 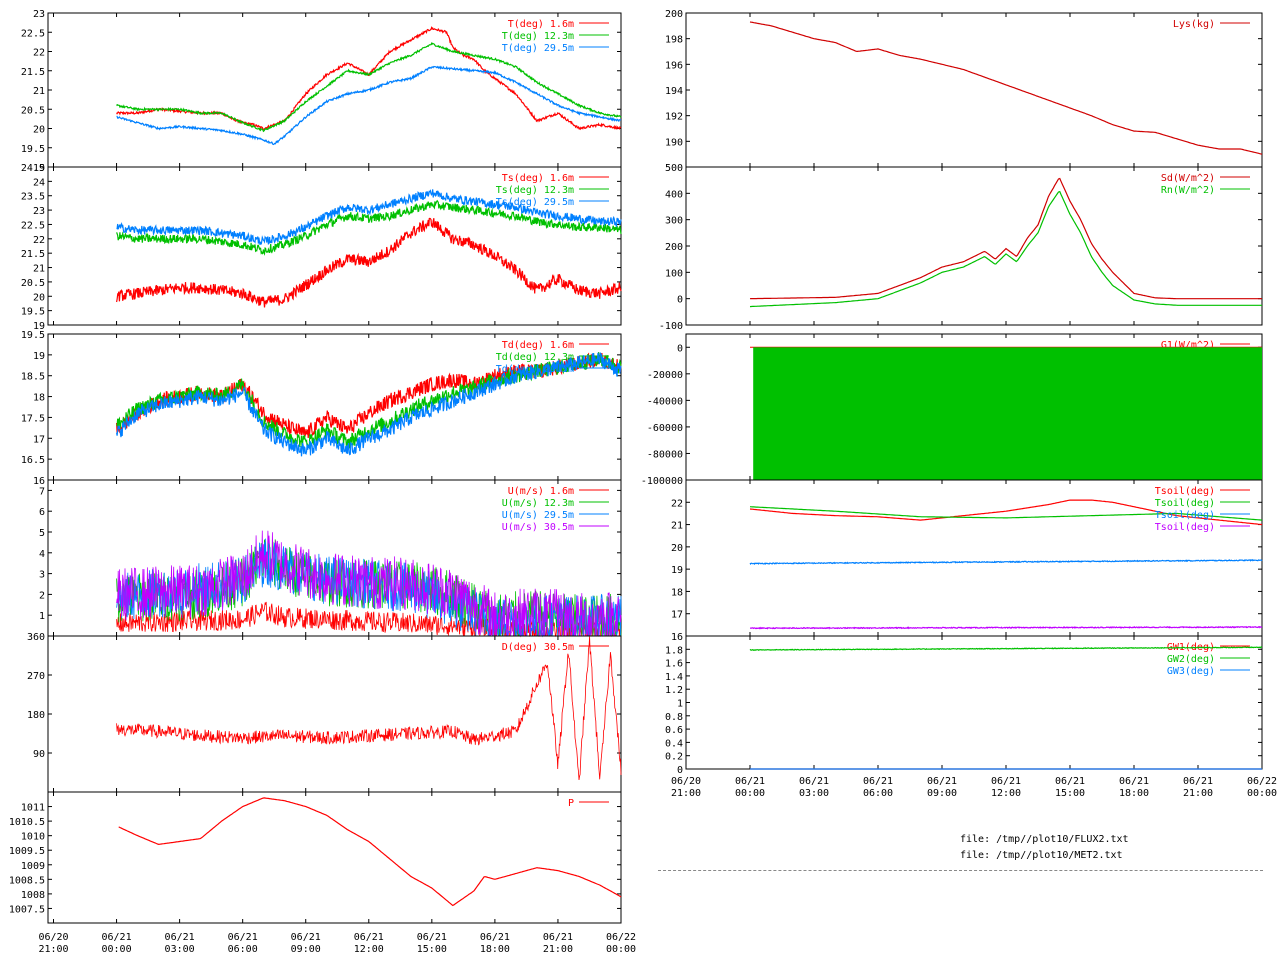 I want to click on ytick-label-T: 20, so click(x=39, y=130).